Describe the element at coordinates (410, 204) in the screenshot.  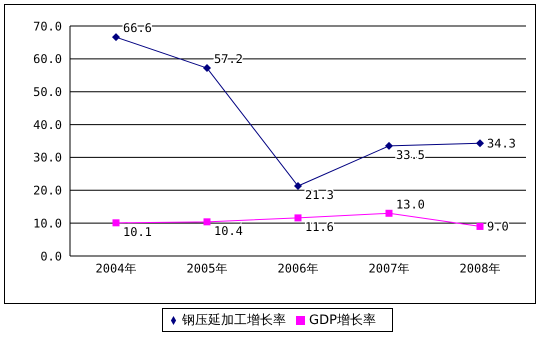
I see `data-label: 13.0` at that location.